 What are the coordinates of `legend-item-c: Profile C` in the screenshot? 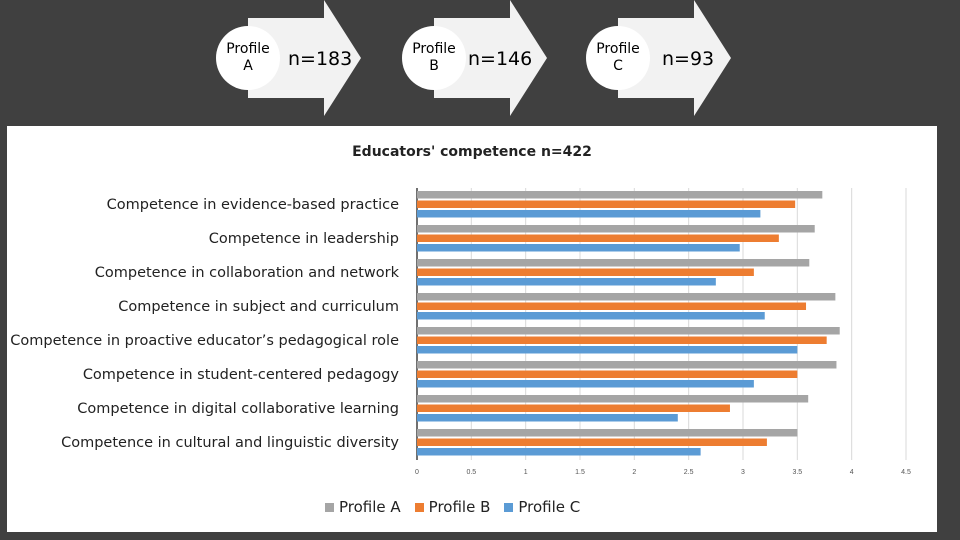 It's located at (542, 507).